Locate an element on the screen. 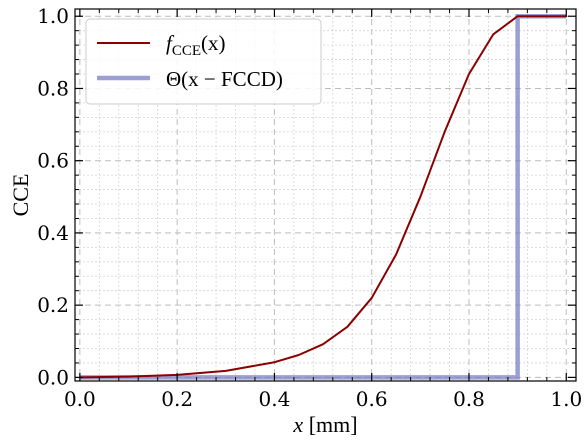 This screenshot has width=584, height=442. legend-label-theta: Θ(x − FCCD) is located at coordinates (224, 79).